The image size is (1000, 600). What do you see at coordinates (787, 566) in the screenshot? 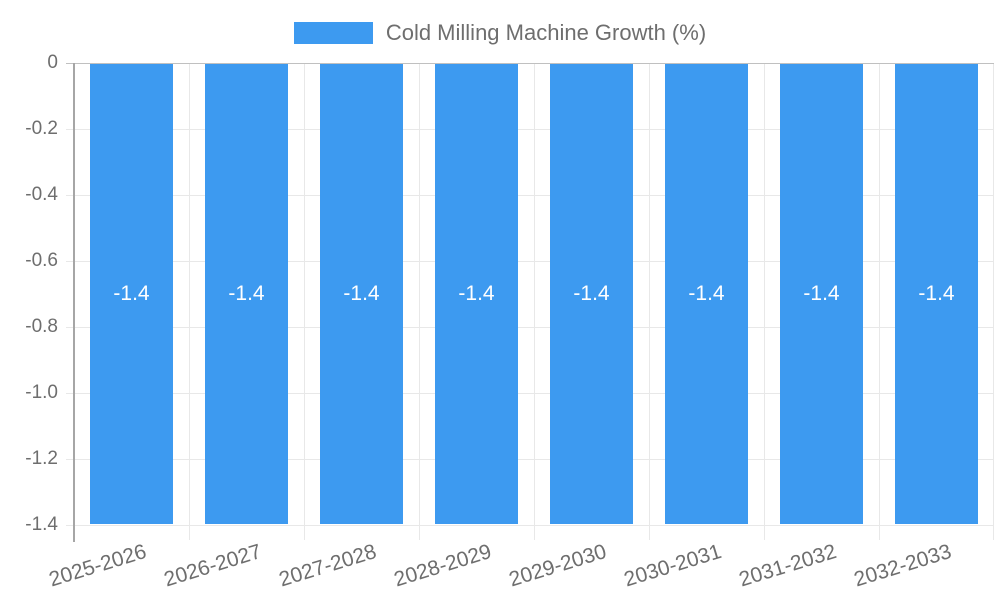
I see `x-tick-label: 2031-2032` at bounding box center [787, 566].